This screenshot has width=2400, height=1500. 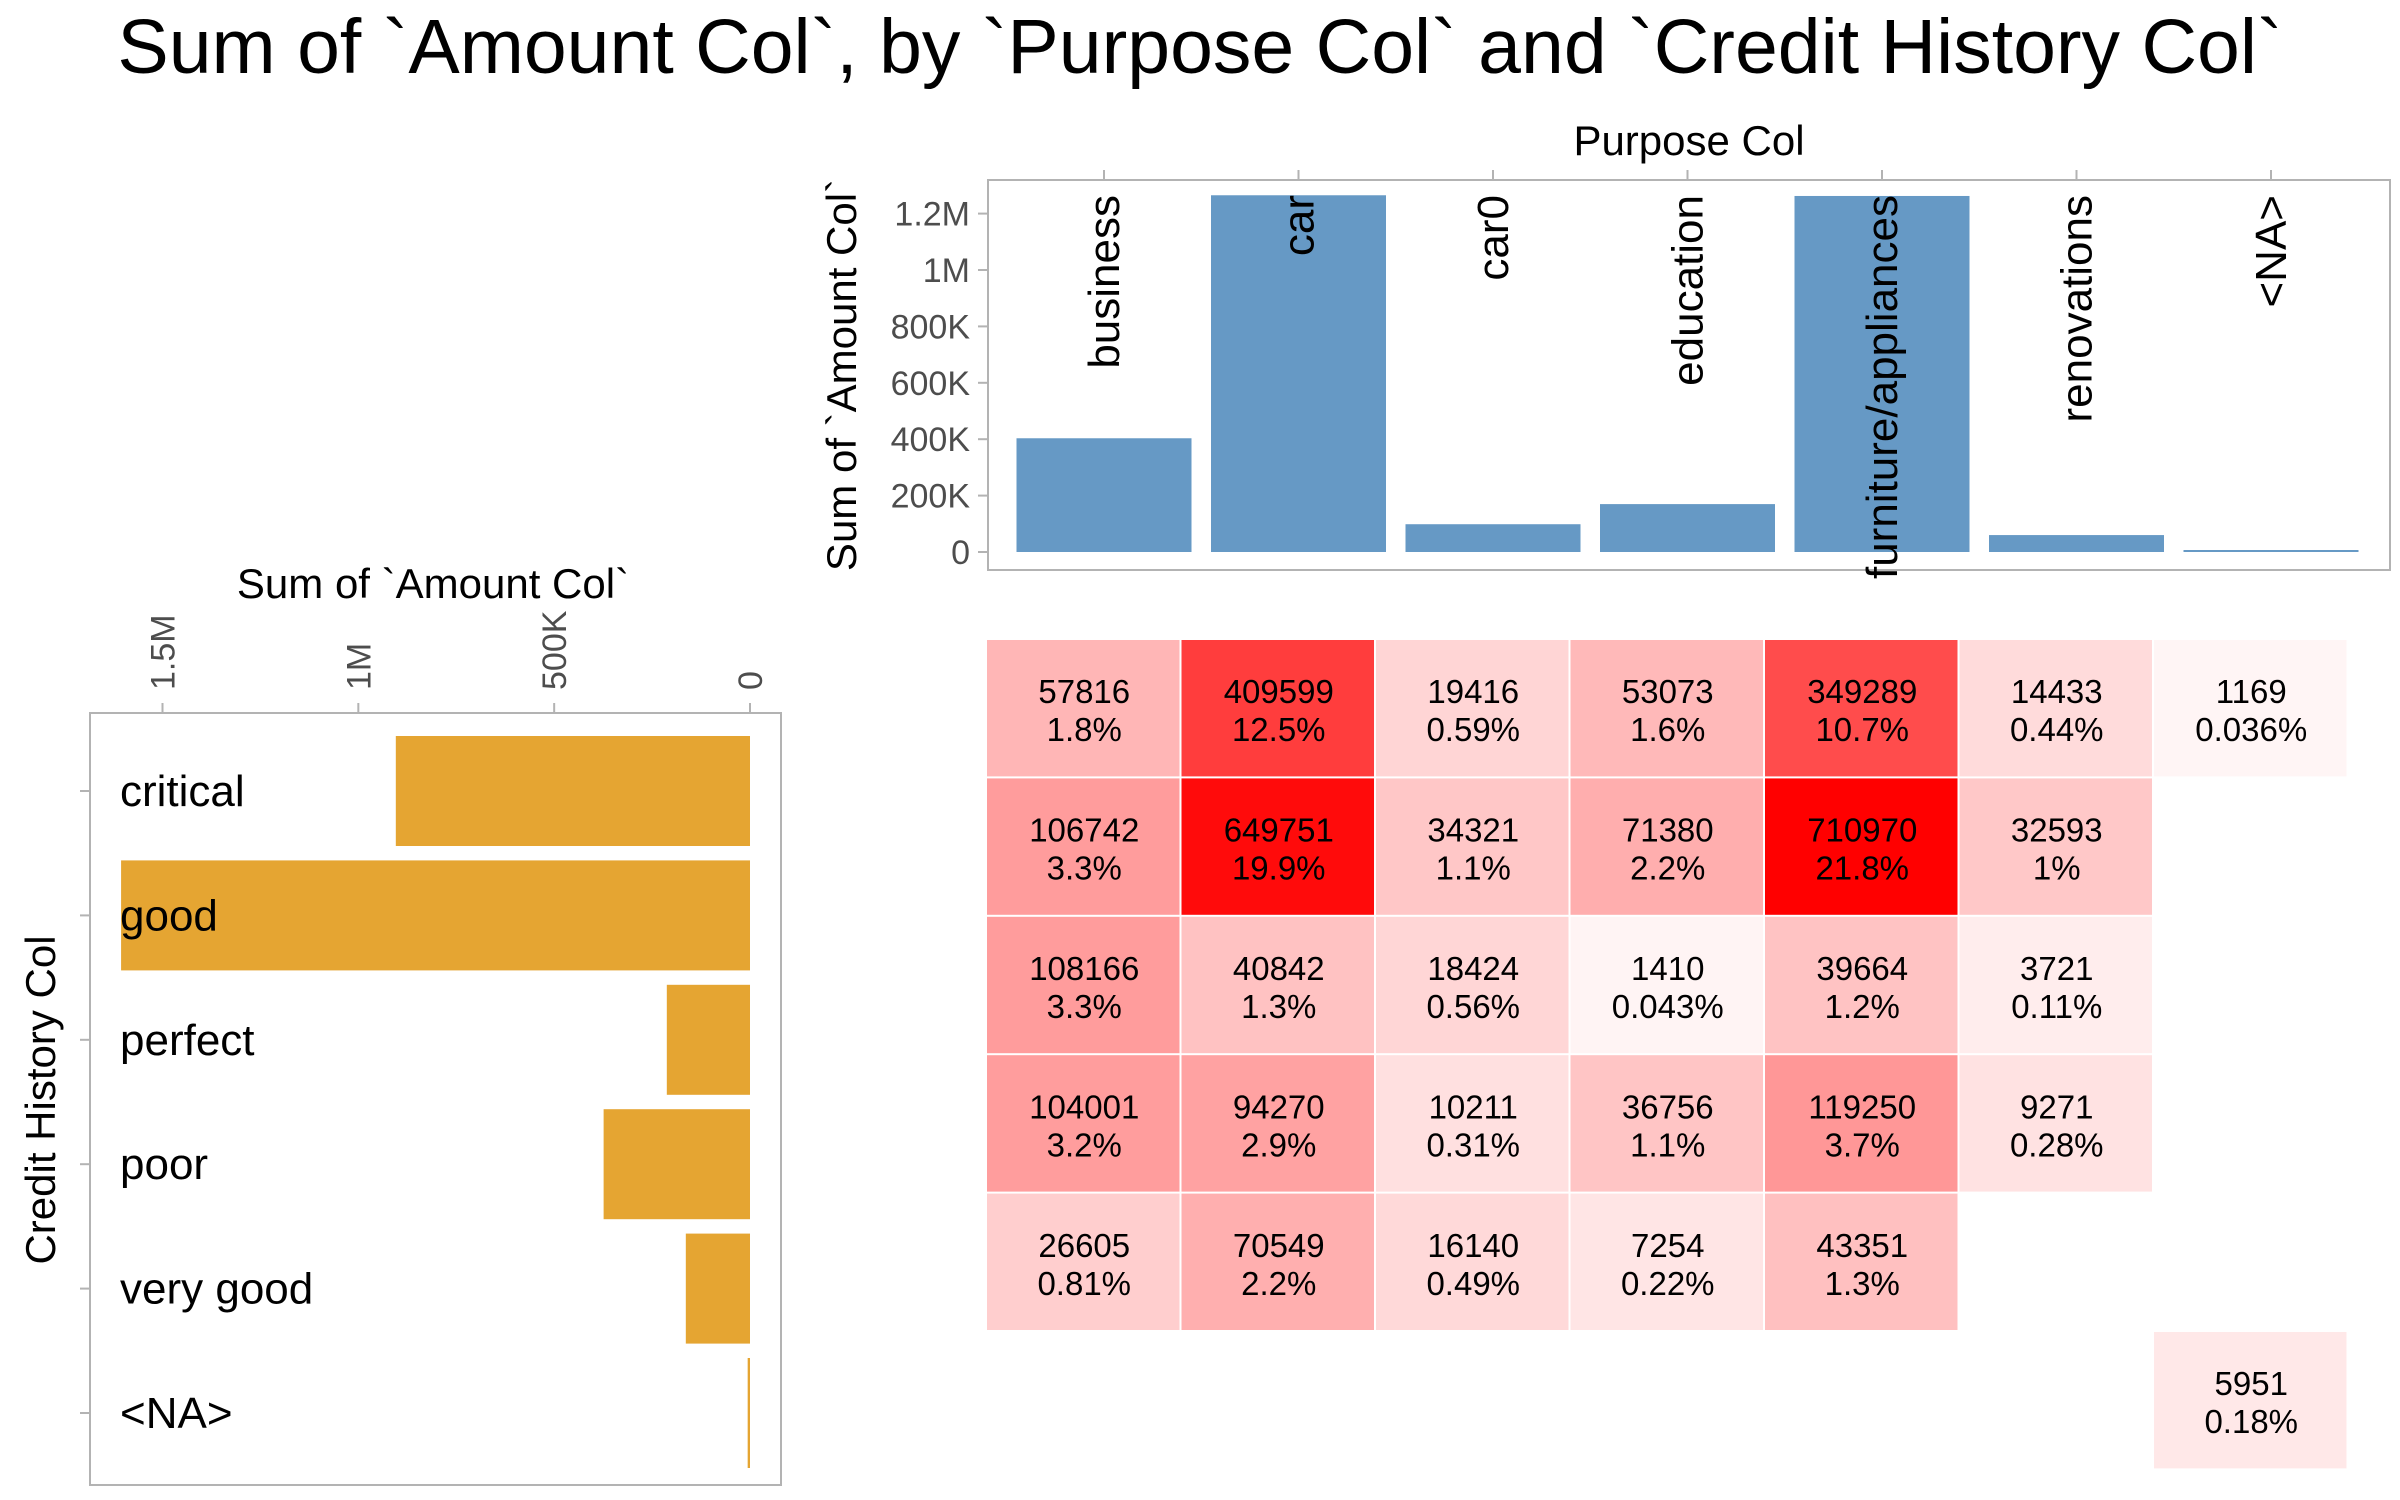 What do you see at coordinates (1668, 1106) in the screenshot?
I see `heatmap-cell-value: 36756` at bounding box center [1668, 1106].